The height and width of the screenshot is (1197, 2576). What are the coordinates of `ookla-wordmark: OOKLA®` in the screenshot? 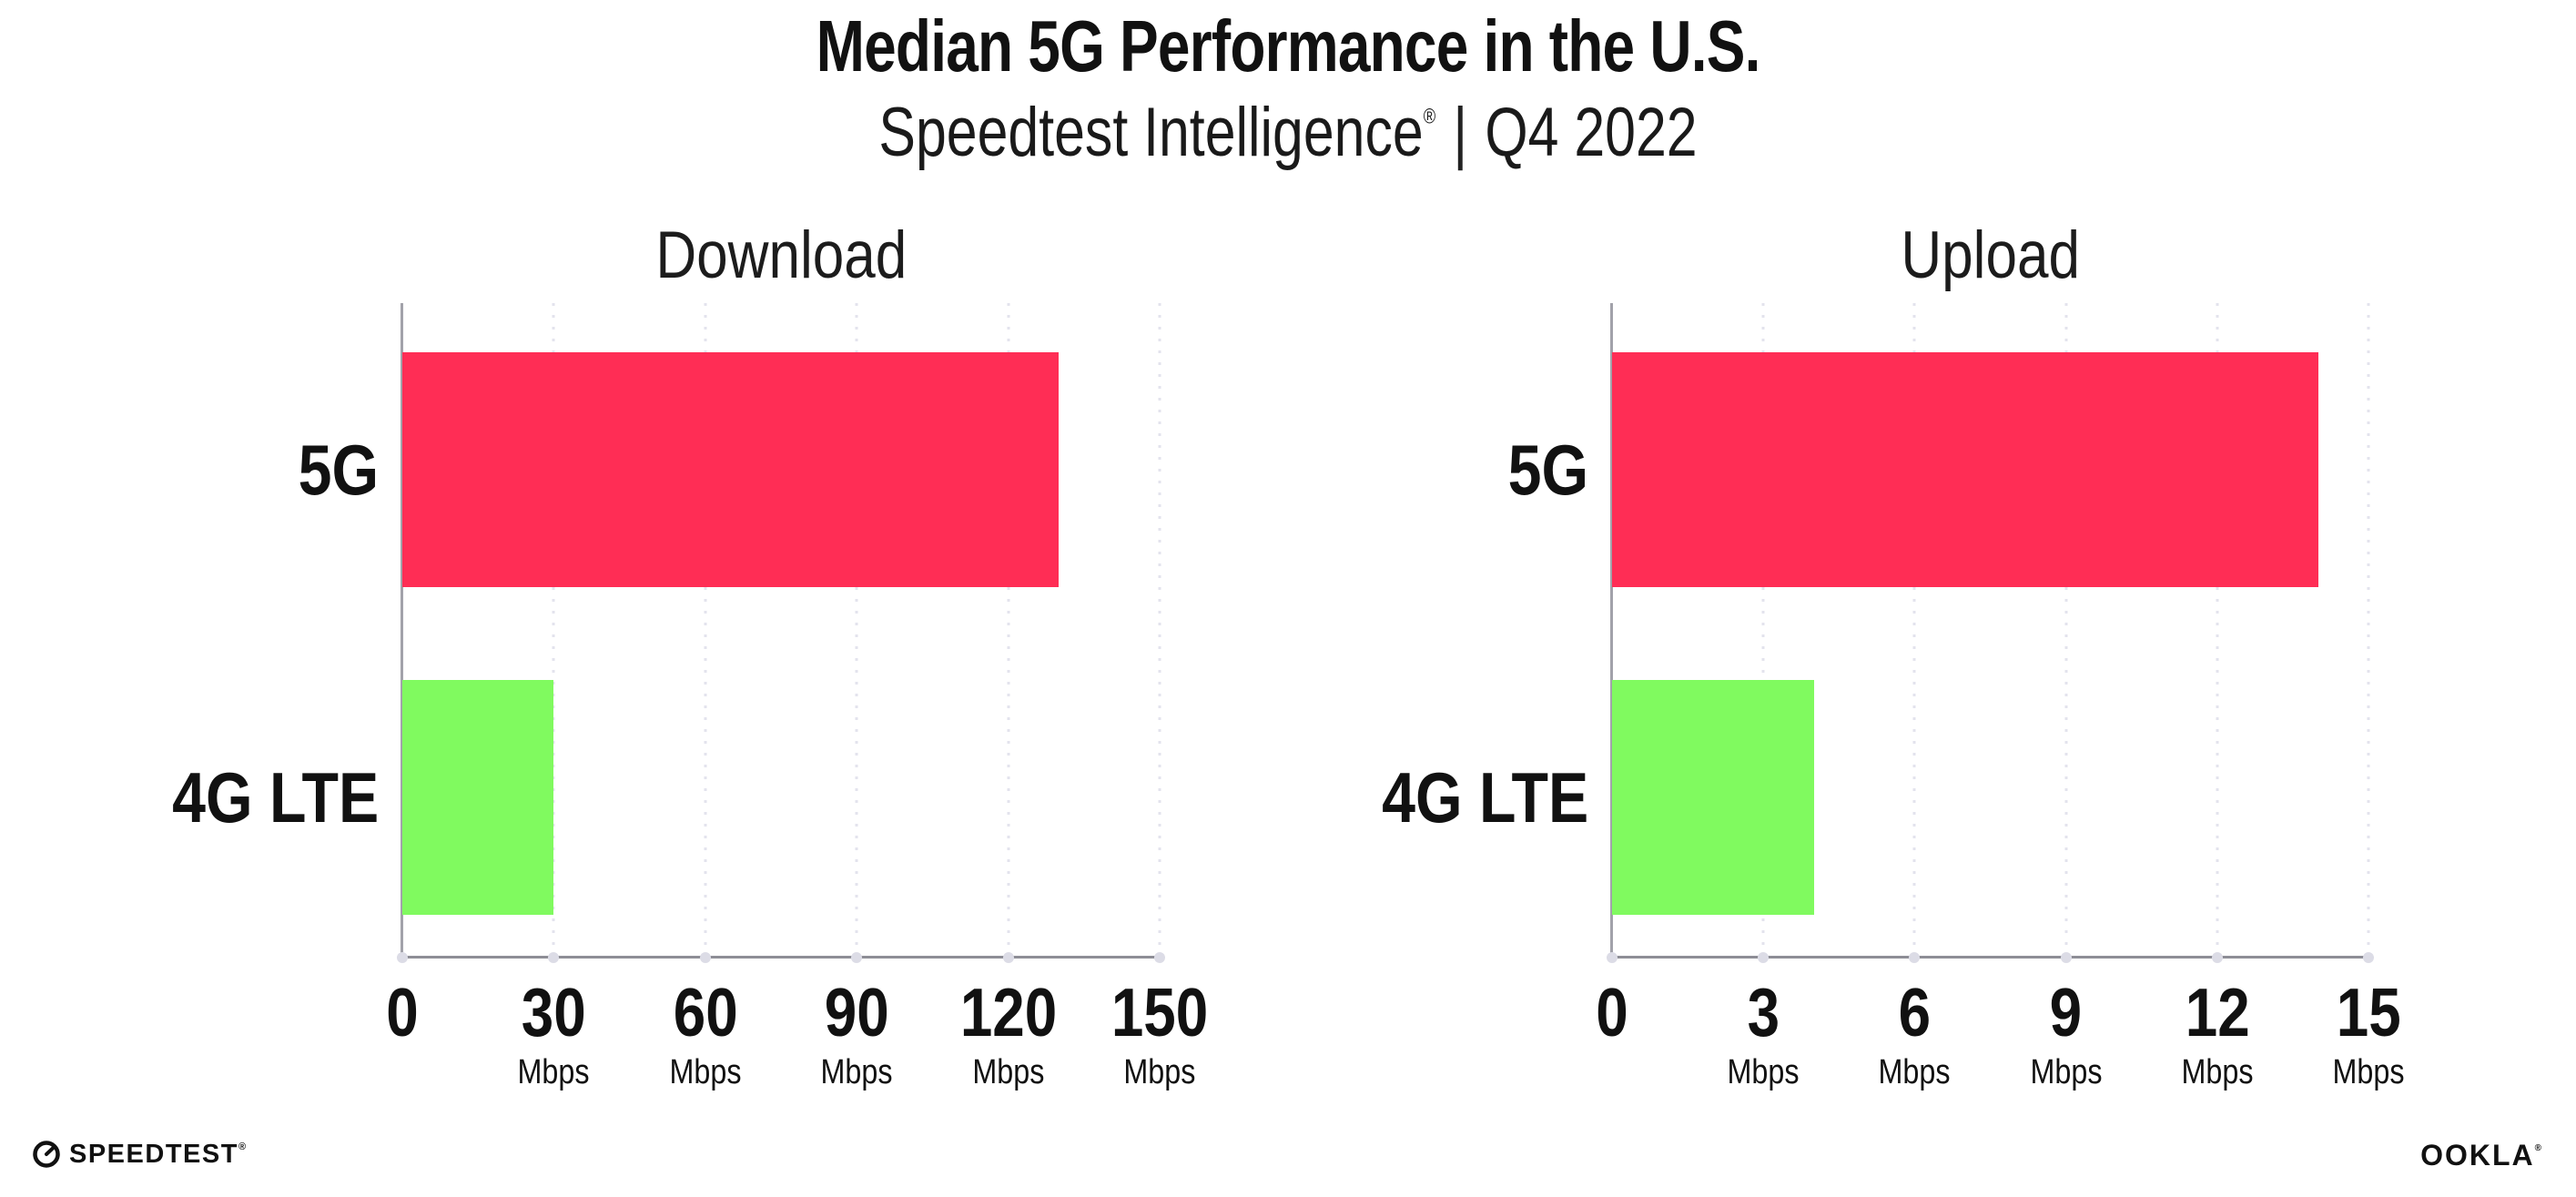 It's located at (2481, 1156).